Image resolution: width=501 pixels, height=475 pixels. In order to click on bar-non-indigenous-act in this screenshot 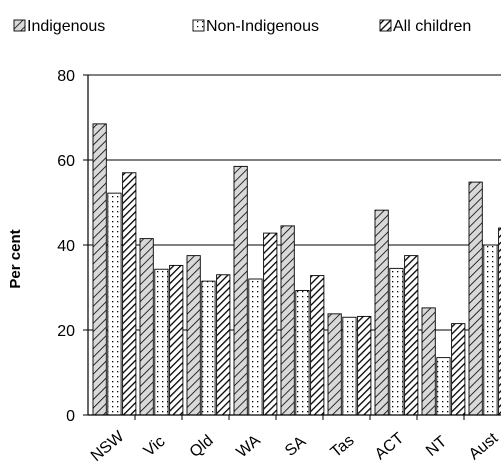, I will do `click(396, 341)`.